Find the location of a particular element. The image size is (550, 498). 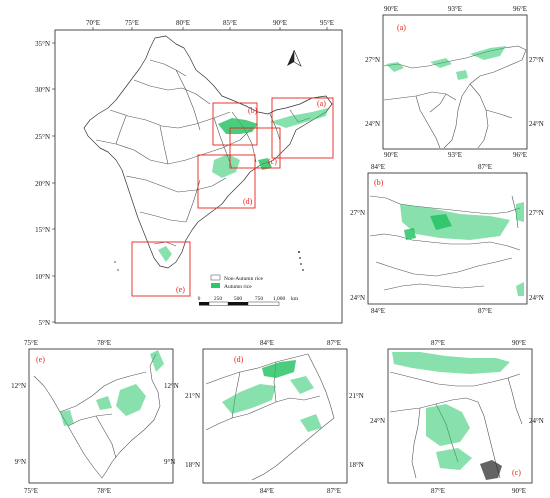

scale-label: 750 is located at coordinates (259, 299).